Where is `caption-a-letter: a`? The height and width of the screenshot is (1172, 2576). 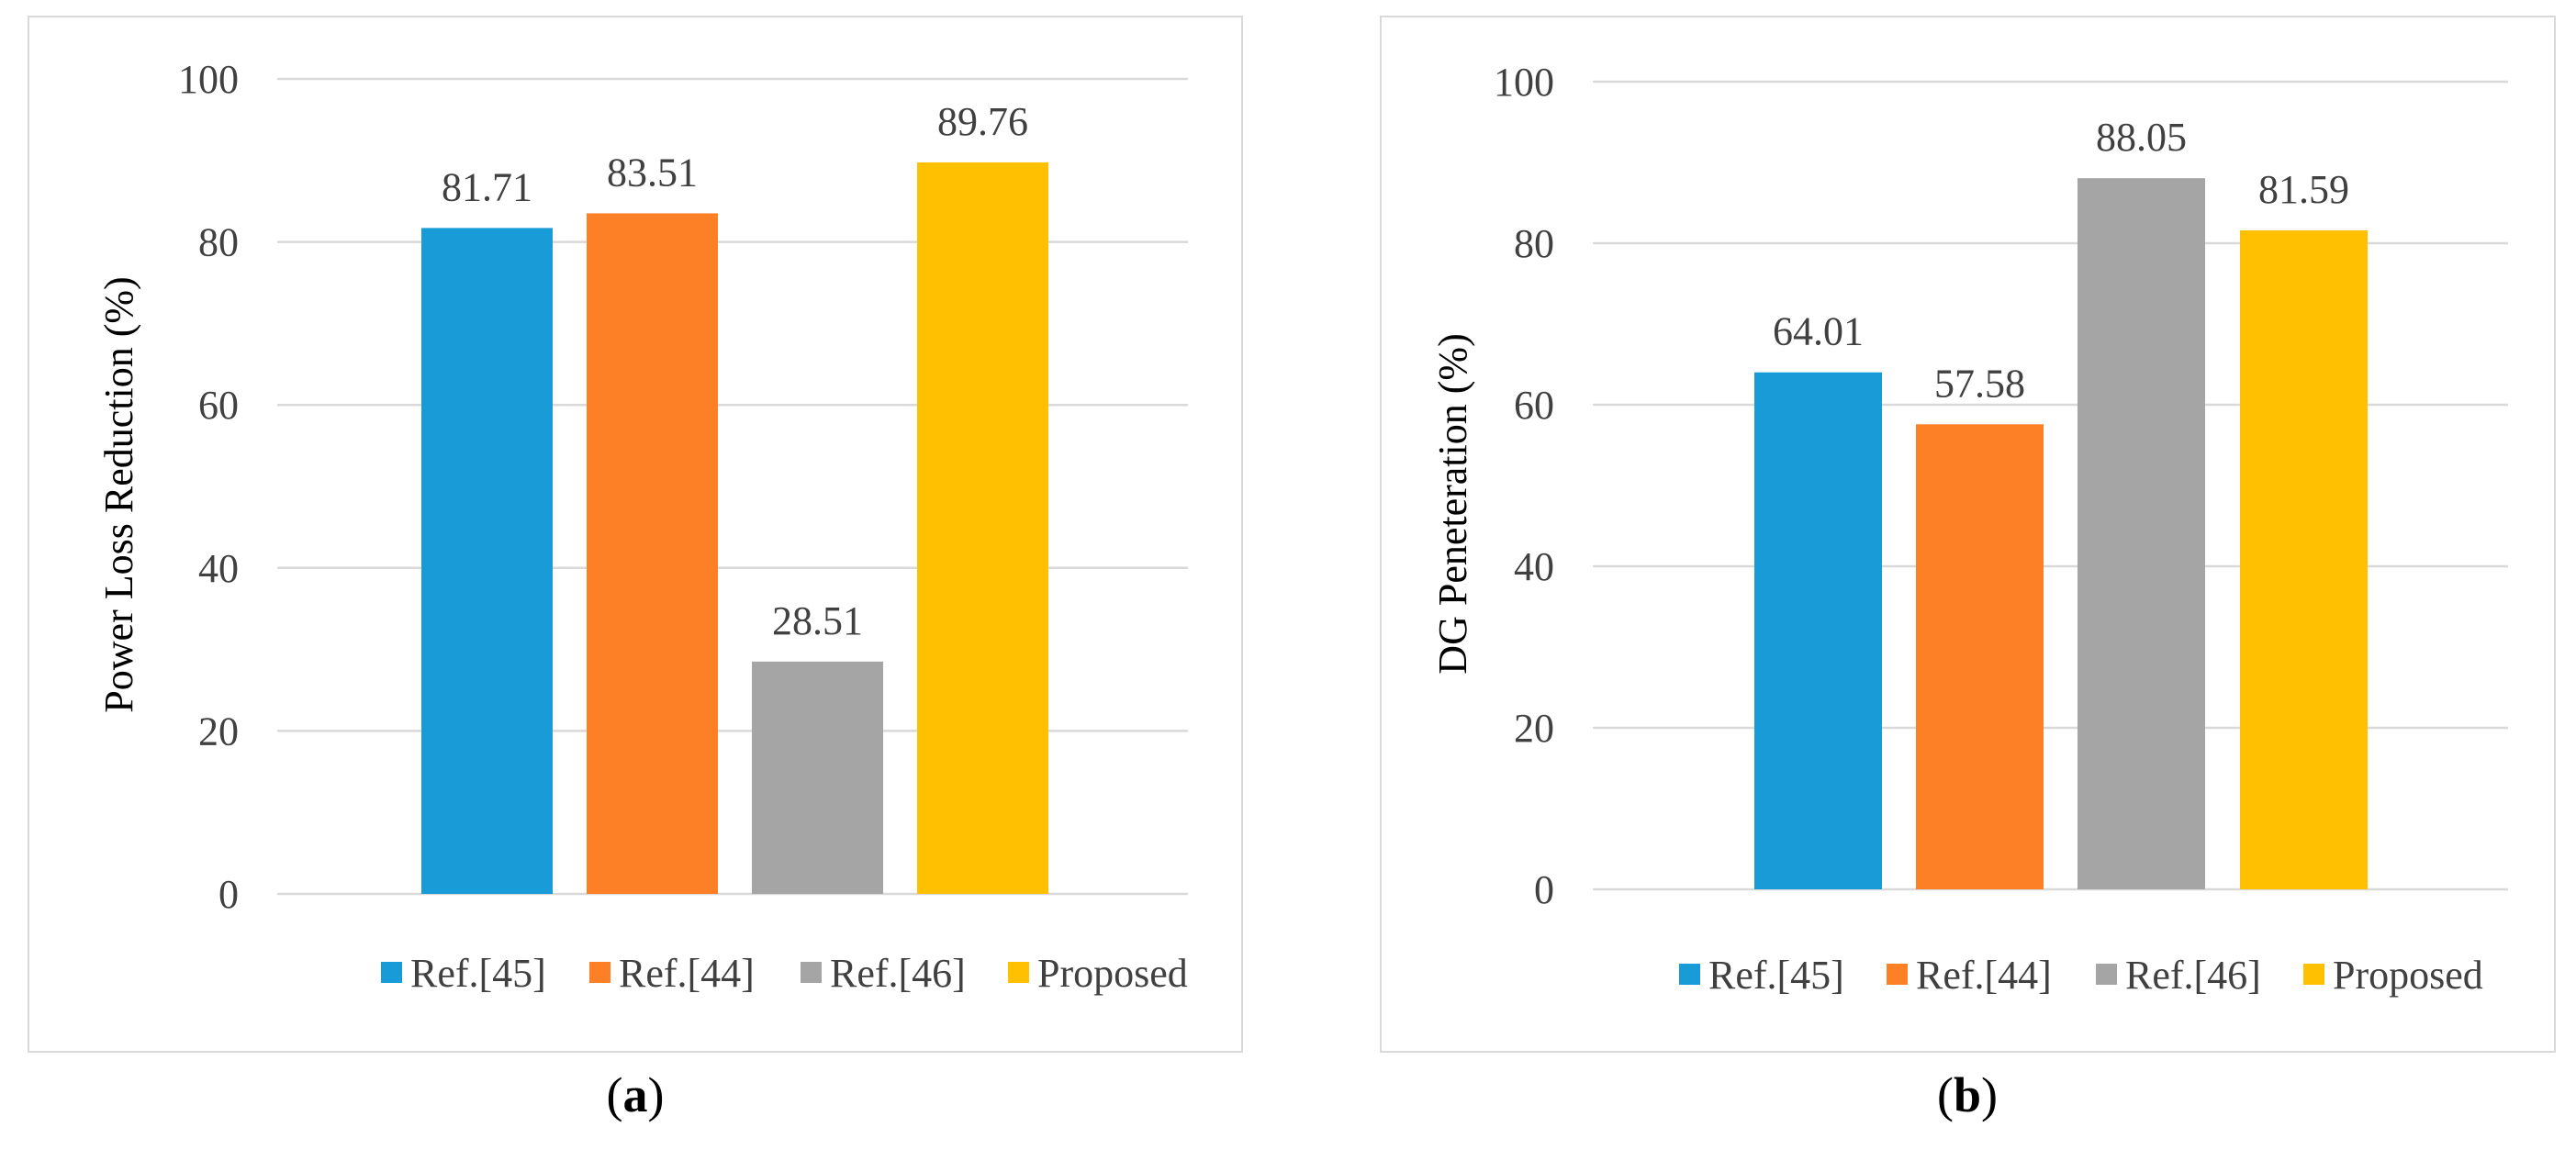 caption-a-letter: a is located at coordinates (635, 1094).